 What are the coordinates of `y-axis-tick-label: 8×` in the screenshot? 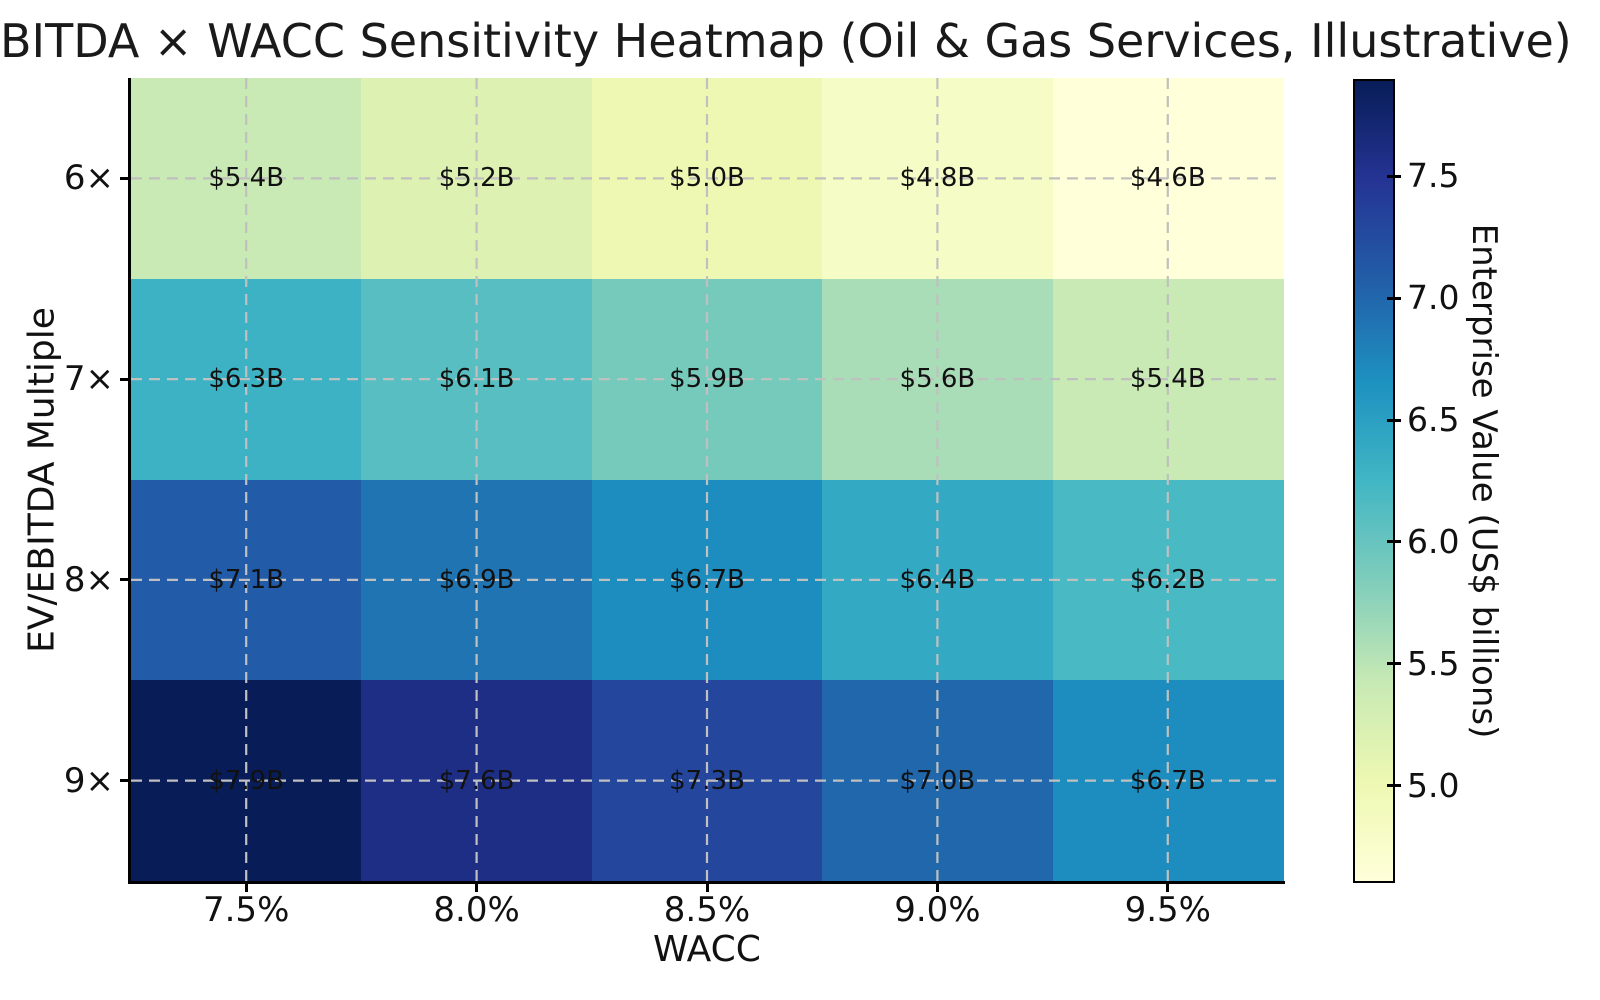 It's located at (88, 579).